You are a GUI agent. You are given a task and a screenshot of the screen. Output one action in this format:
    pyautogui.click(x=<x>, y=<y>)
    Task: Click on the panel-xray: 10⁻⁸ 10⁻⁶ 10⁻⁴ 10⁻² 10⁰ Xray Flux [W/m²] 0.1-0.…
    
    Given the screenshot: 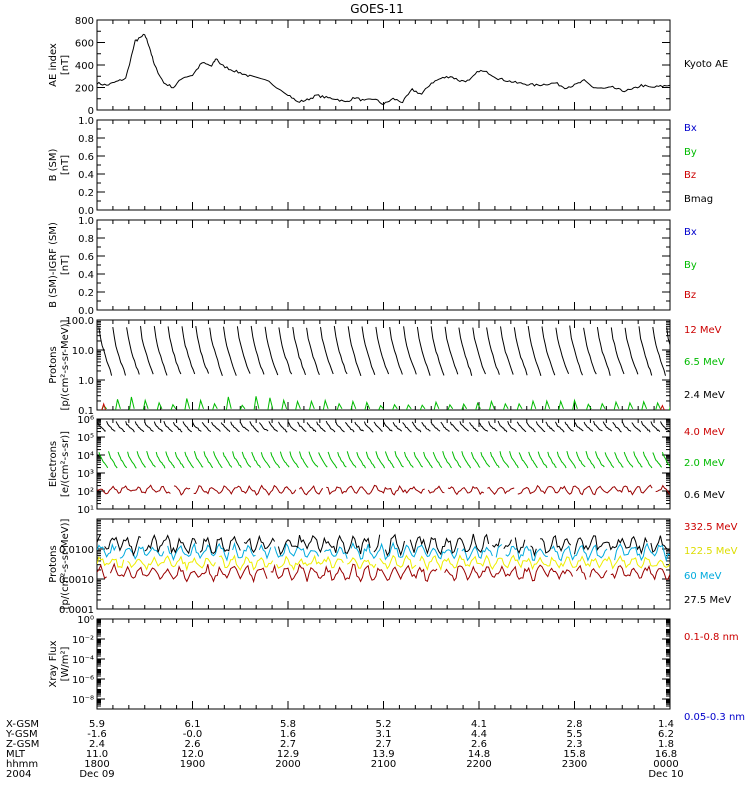 What is the action you would take?
    pyautogui.click(x=396, y=669)
    